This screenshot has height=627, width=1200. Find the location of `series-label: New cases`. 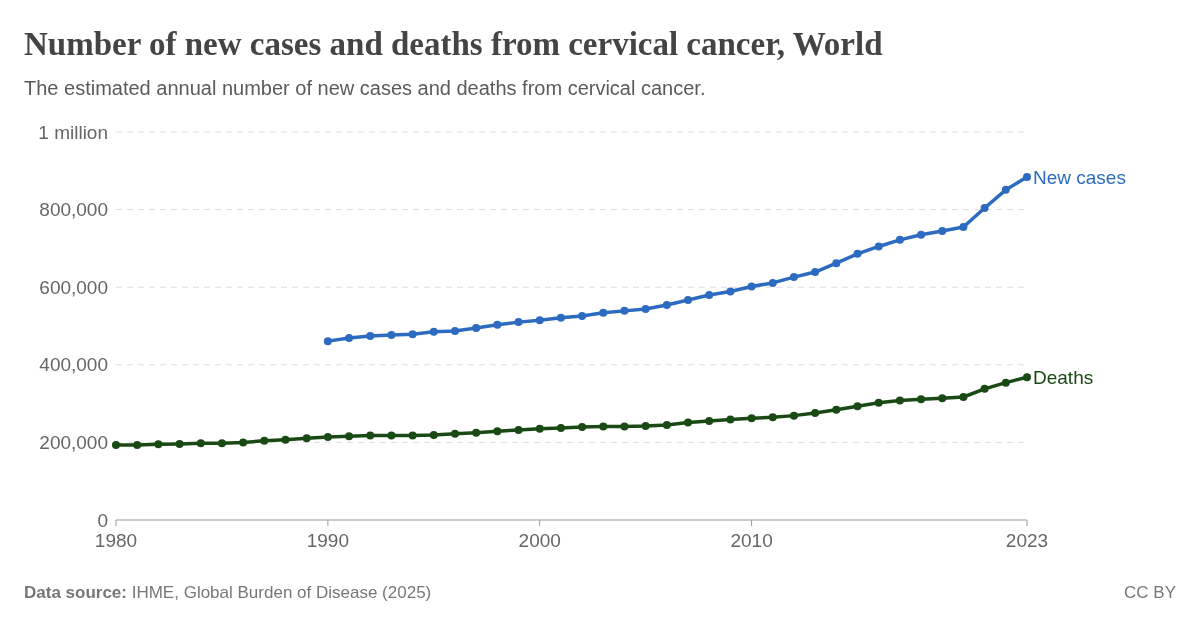

series-label: New cases is located at coordinates (1079, 177).